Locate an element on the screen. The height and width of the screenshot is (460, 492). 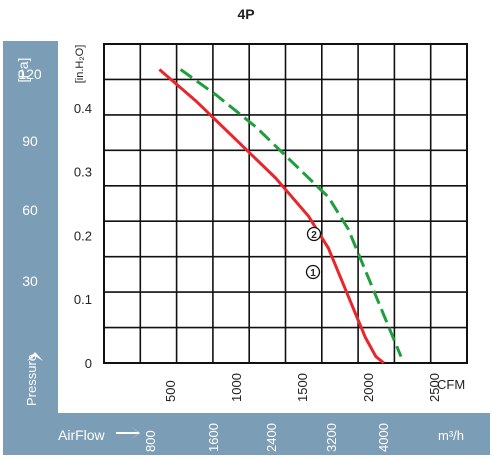
cfm-tick-label: 1000 is located at coordinates (236, 387).